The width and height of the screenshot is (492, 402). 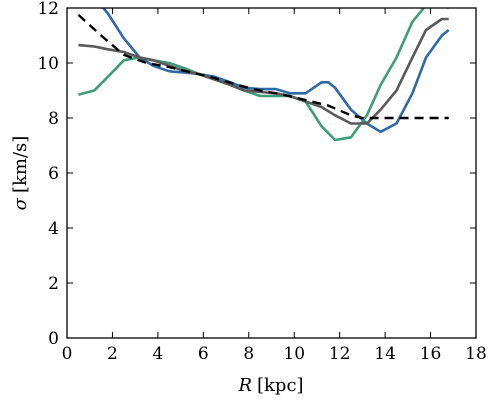 What do you see at coordinates (20, 203) in the screenshot?
I see `y-axis-variable: σ` at bounding box center [20, 203].